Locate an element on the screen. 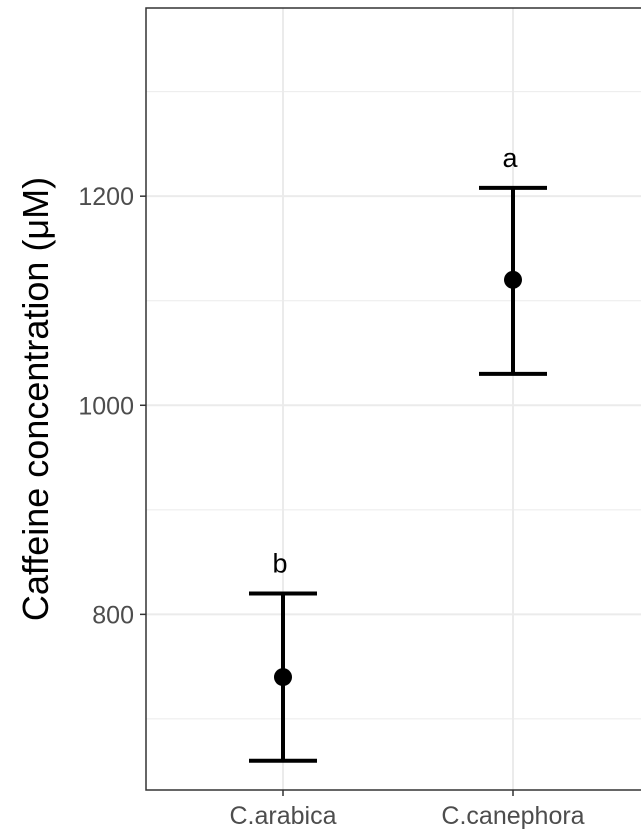 Image resolution: width=641 pixels, height=836 pixels. y-tick-label: 1000 is located at coordinates (106, 406).